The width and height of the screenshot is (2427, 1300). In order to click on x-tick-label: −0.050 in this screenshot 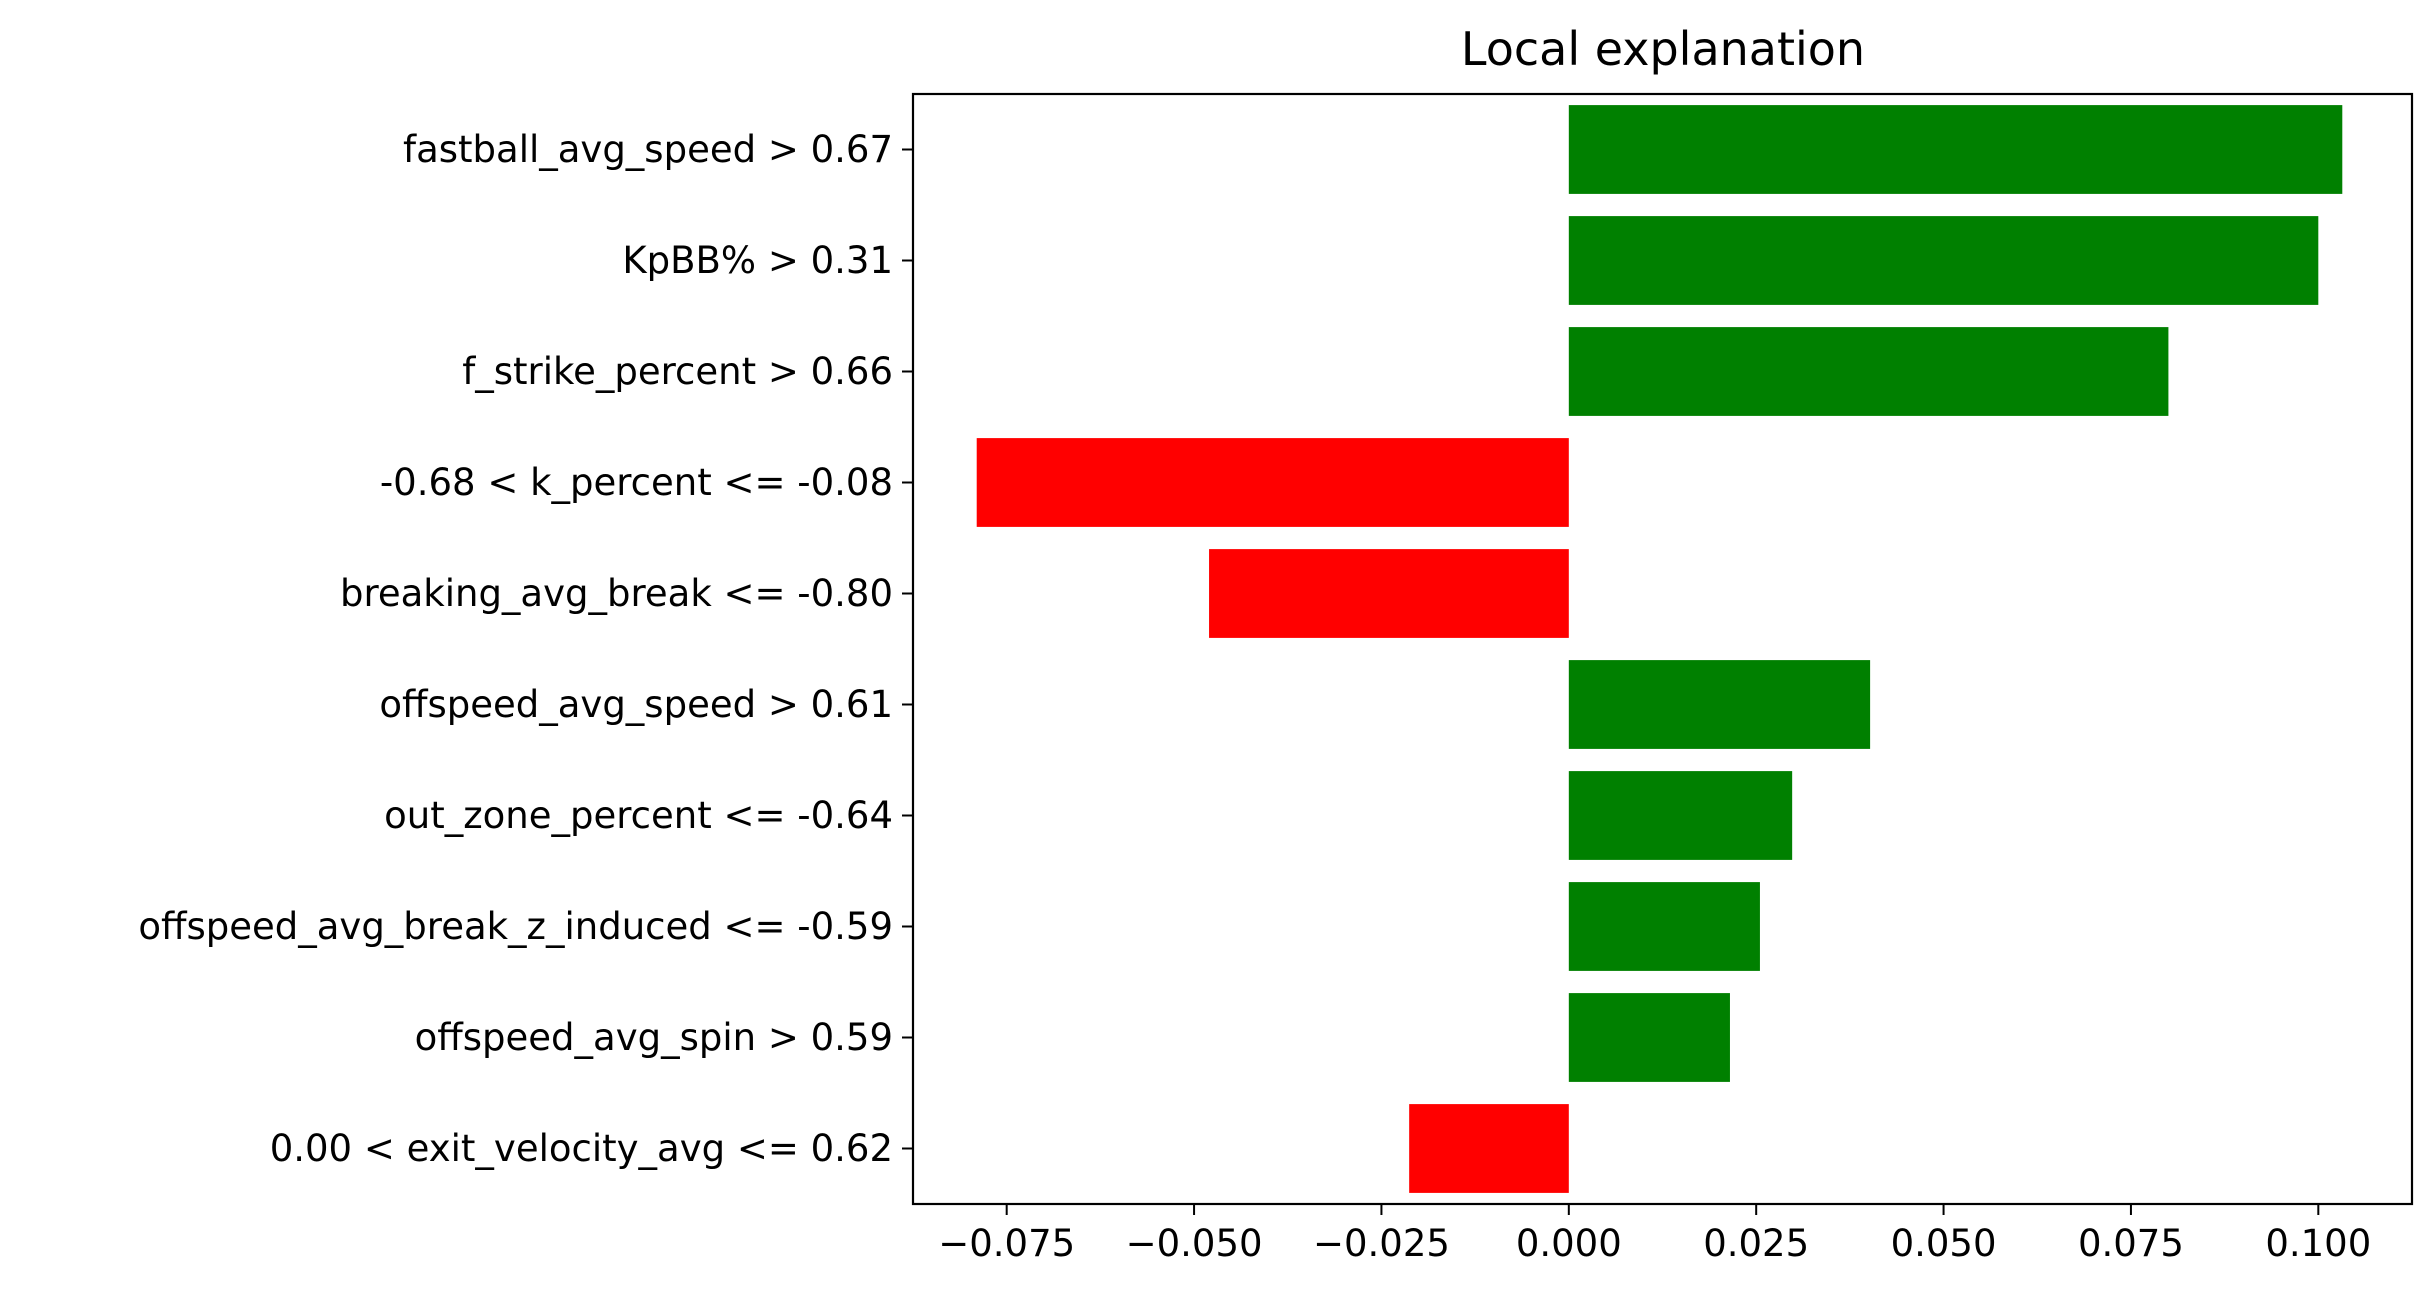, I will do `click(1194, 1243)`.